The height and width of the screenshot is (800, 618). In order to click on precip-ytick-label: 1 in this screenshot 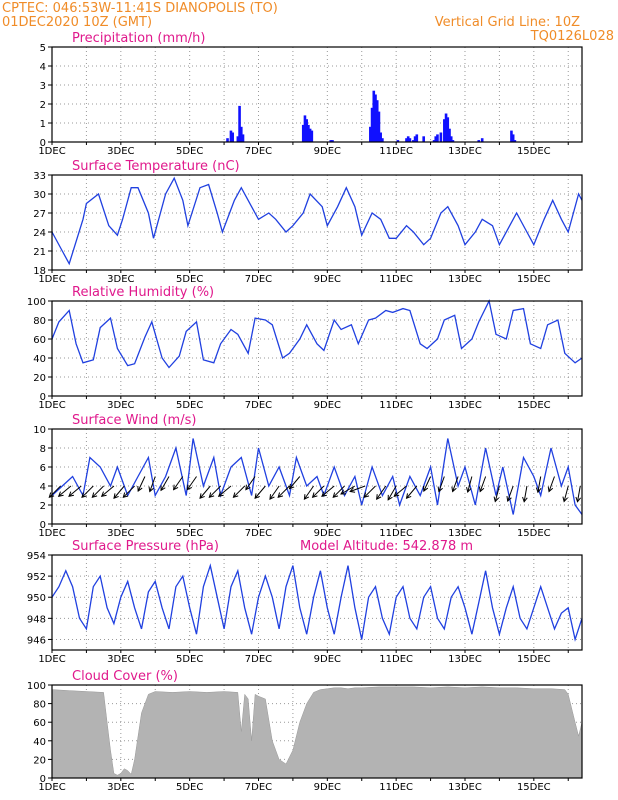, I will do `click(43, 124)`.